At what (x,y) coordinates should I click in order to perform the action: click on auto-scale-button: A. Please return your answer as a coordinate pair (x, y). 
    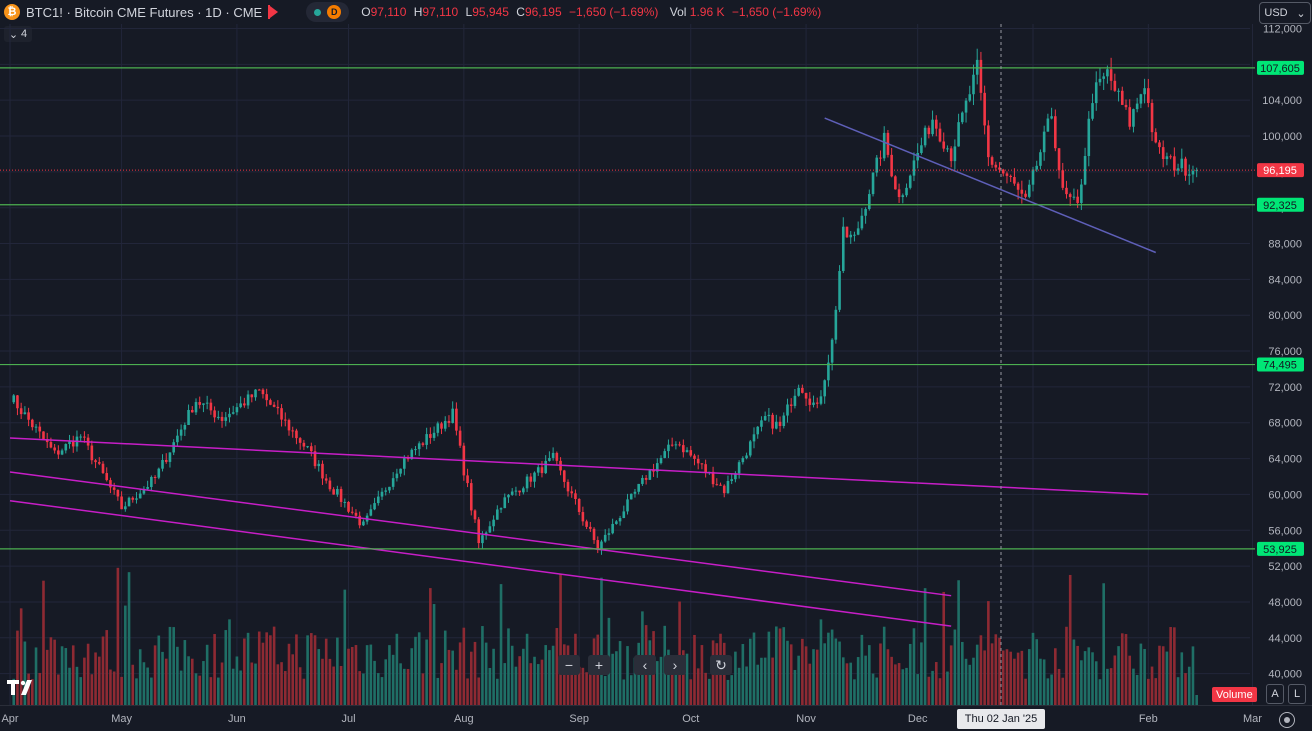
    Looking at the image, I should click on (1275, 694).